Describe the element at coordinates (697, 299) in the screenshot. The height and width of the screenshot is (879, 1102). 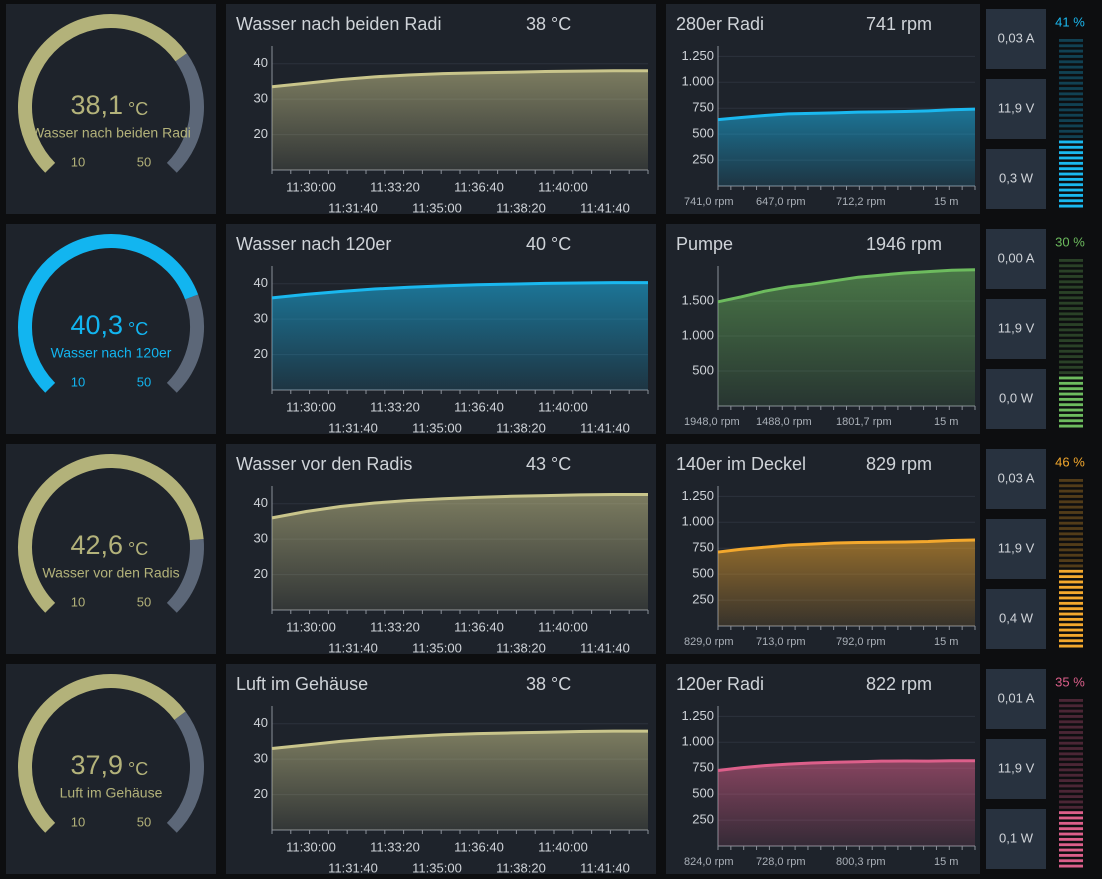
I see `y-tick-label: 1.500` at that location.